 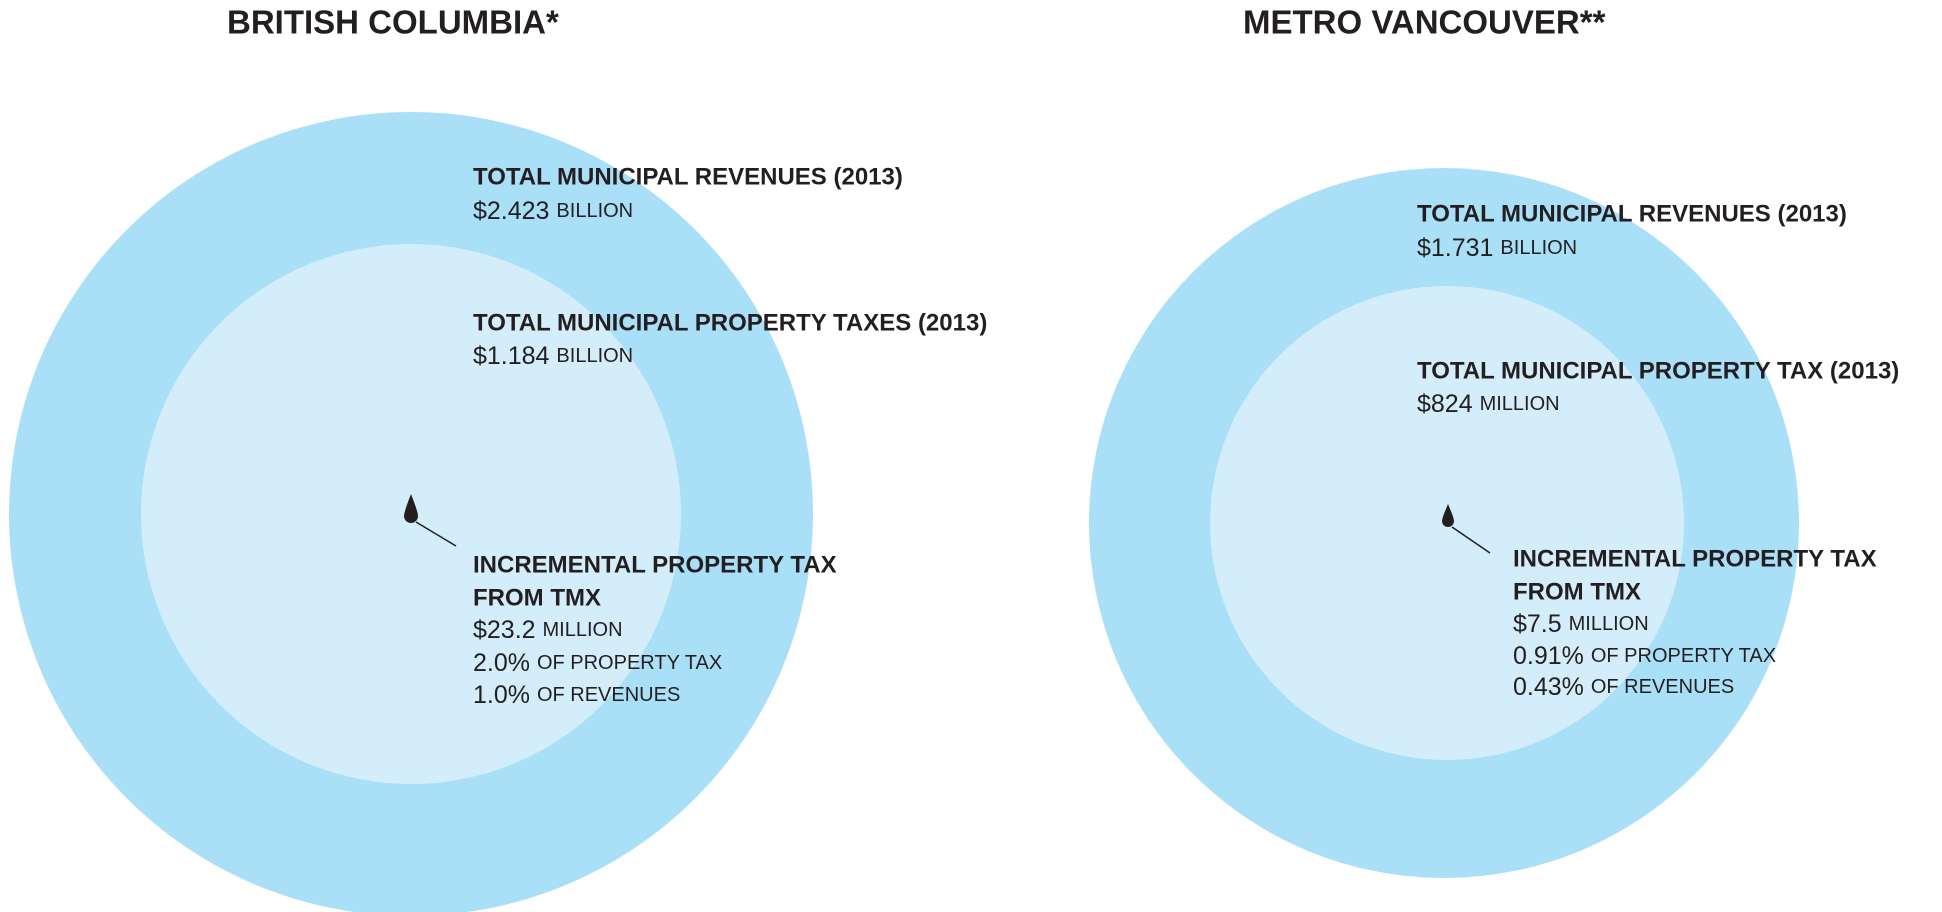 I want to click on amount: 0.43%, so click(x=1548, y=687).